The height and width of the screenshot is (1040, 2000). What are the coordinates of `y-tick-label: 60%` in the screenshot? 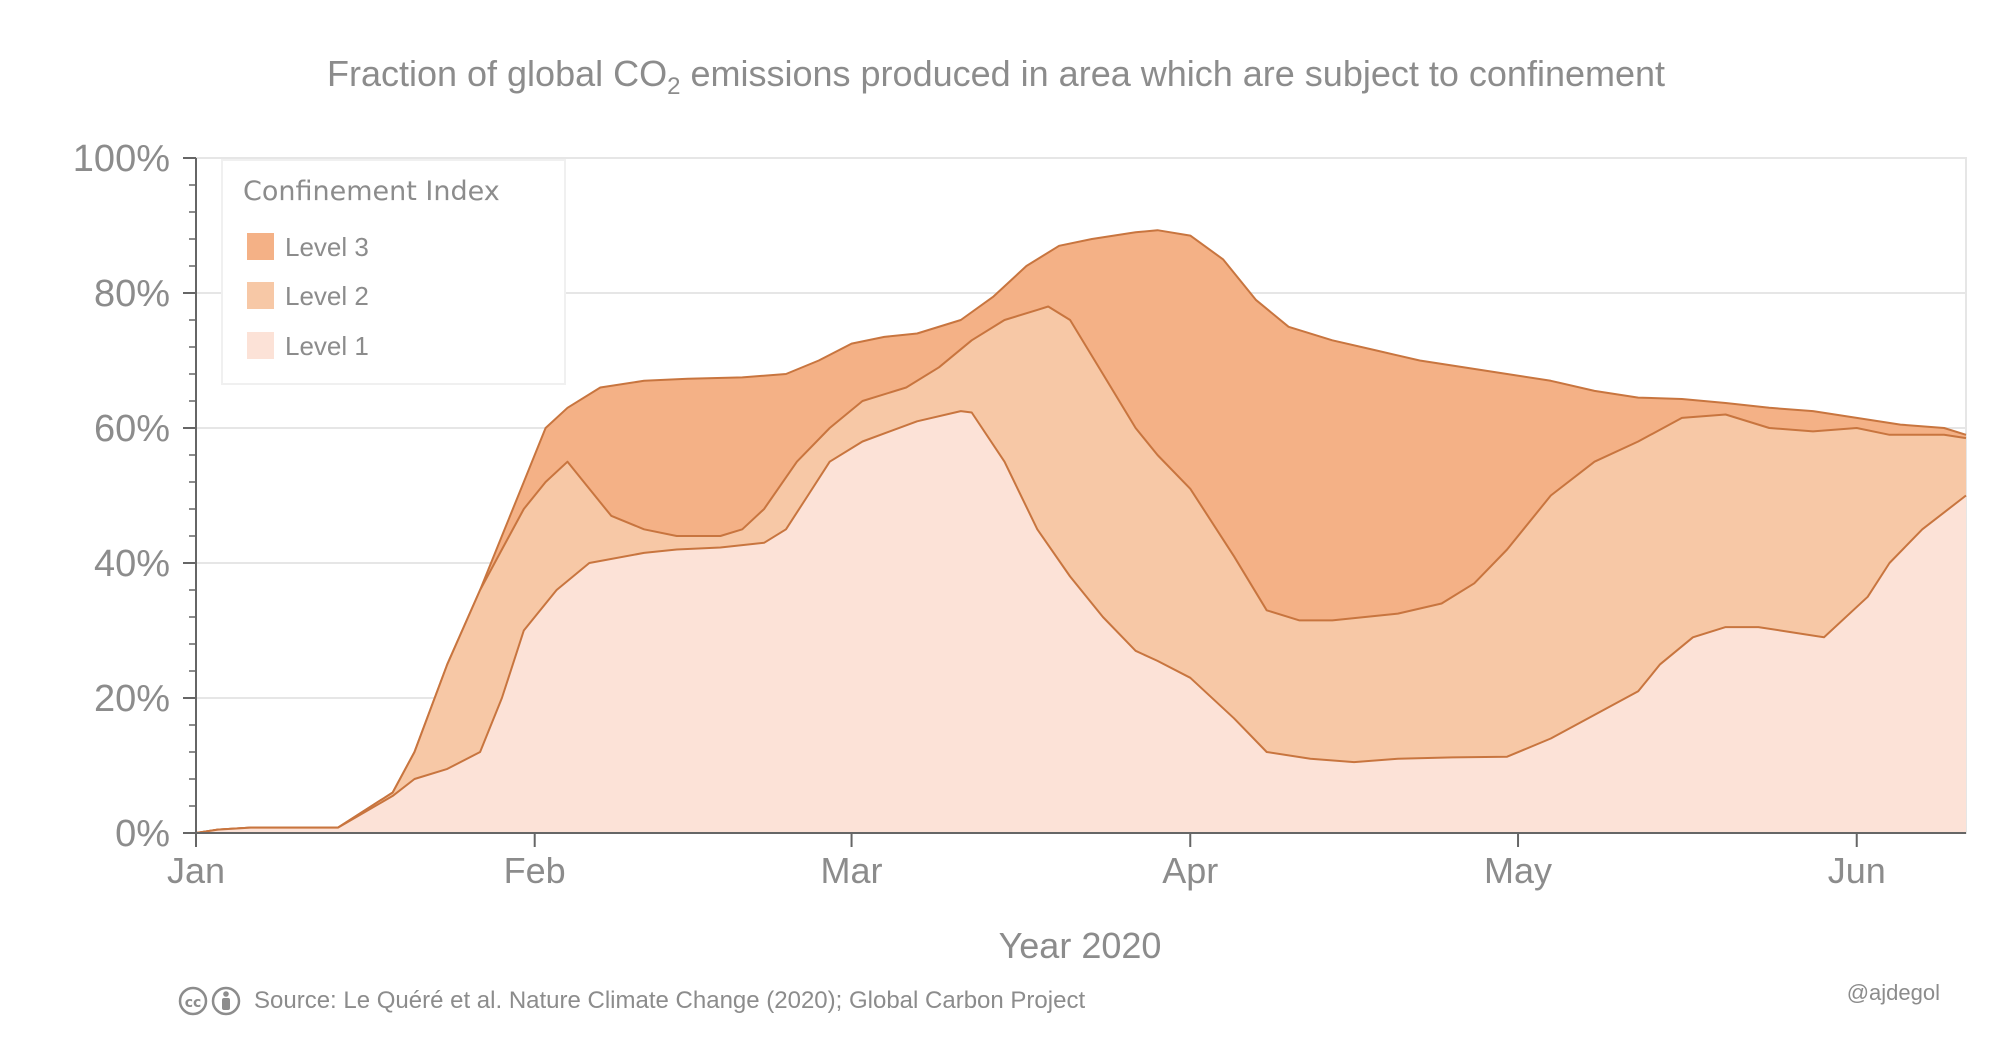 It's located at (132, 429).